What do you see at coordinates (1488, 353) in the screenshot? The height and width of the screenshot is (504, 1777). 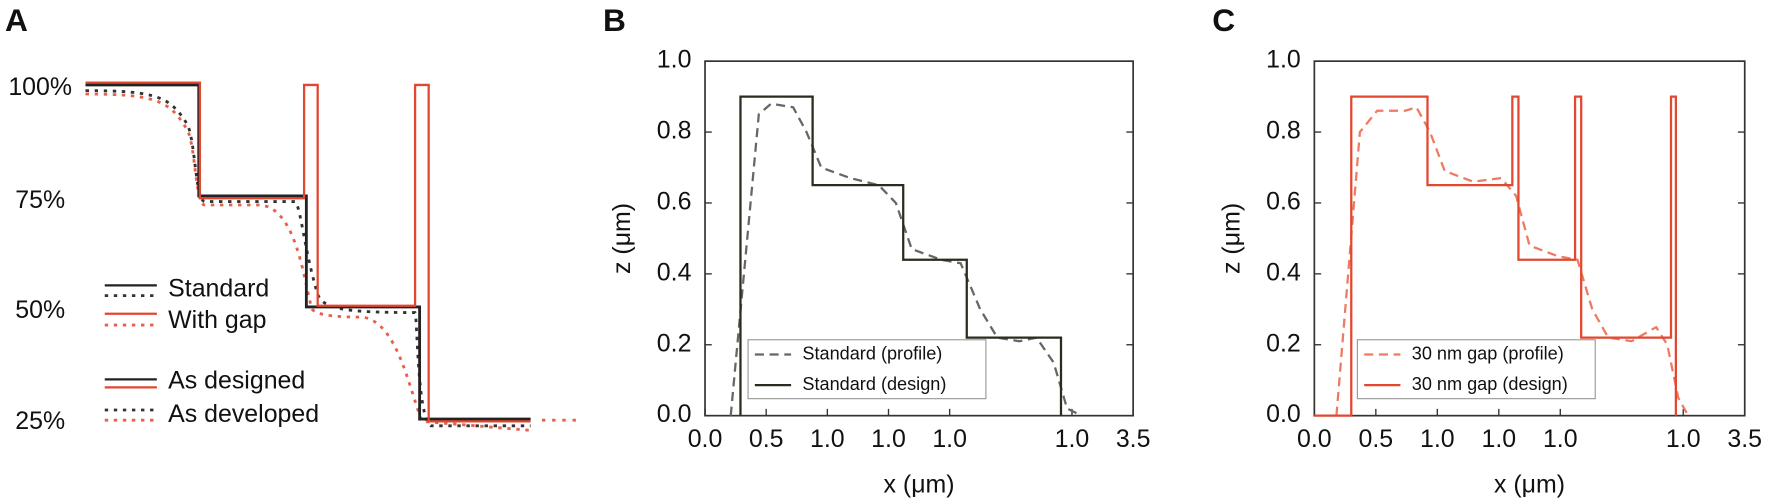 I see `legend-label: 30 nm gap (profile)` at bounding box center [1488, 353].